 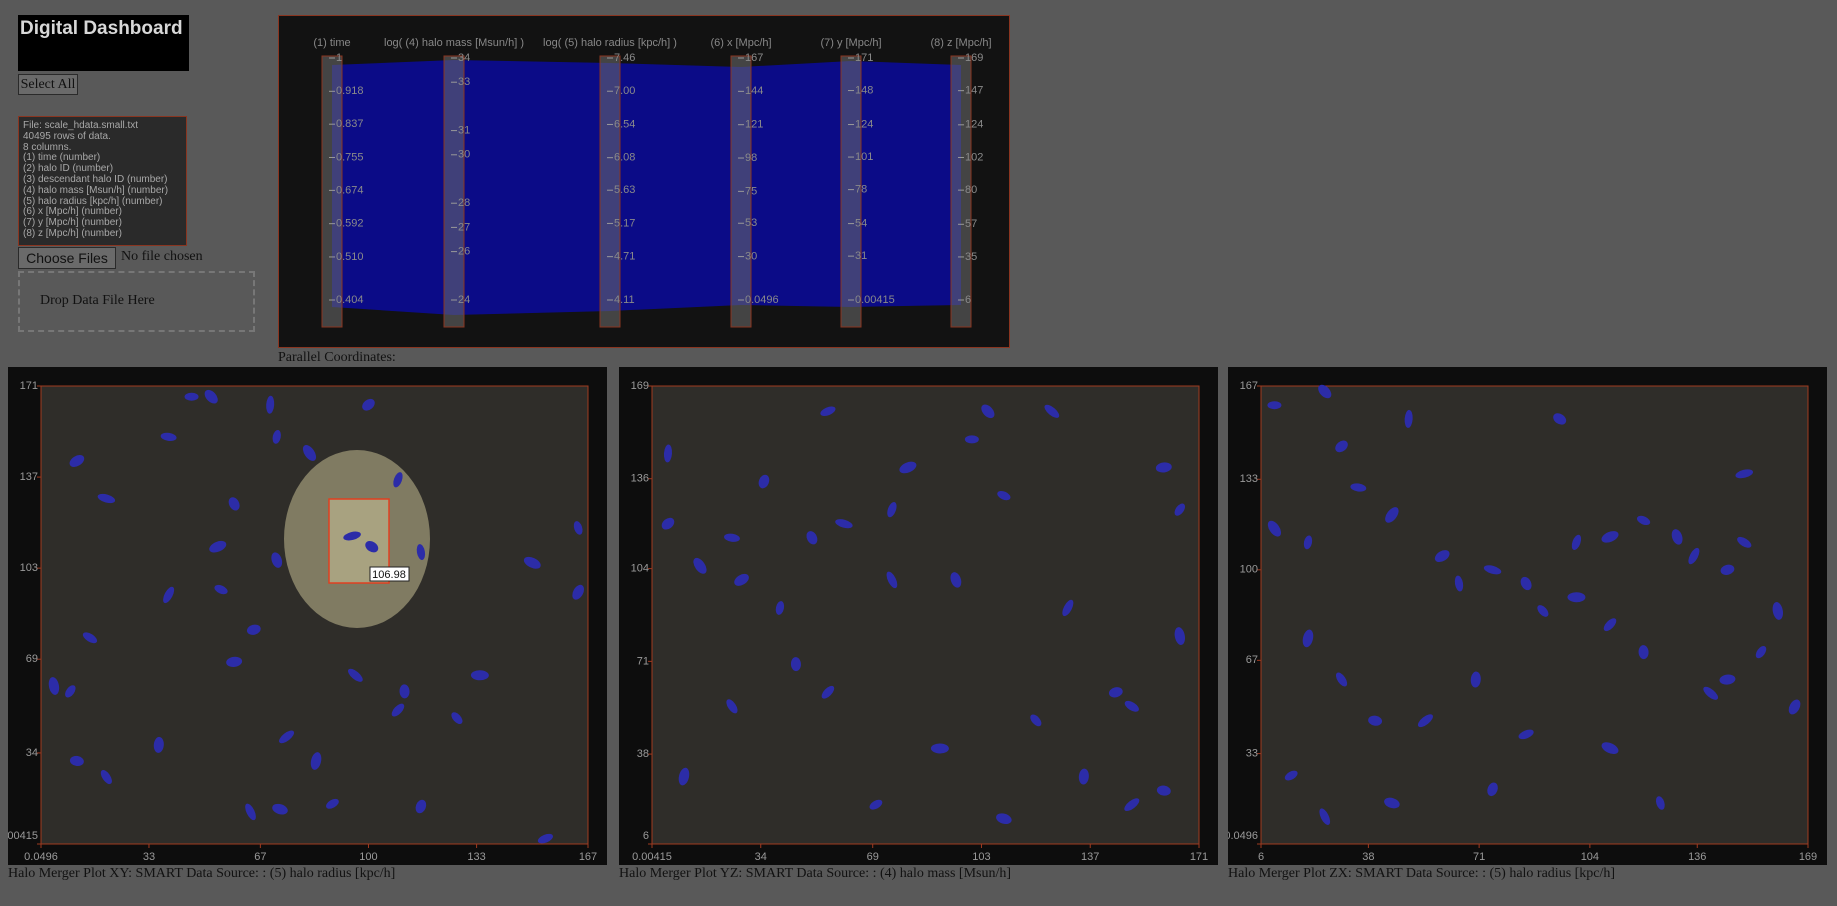 I want to click on y-tick-label: 38, so click(x=643, y=754).